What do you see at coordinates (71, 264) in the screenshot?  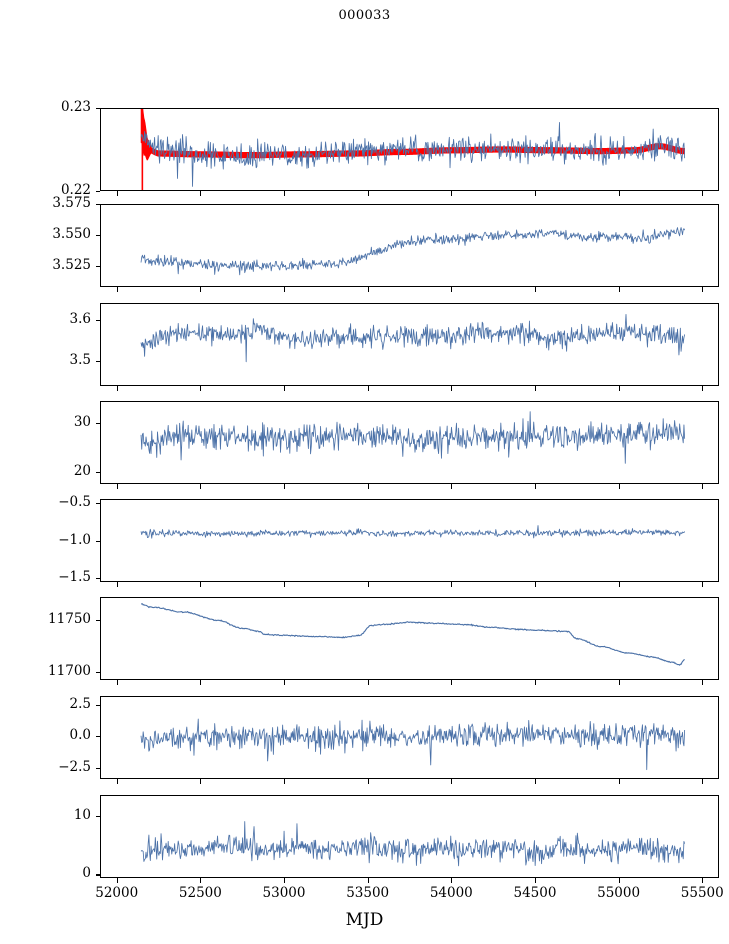 I see `y-tick-label: 3.525` at bounding box center [71, 264].